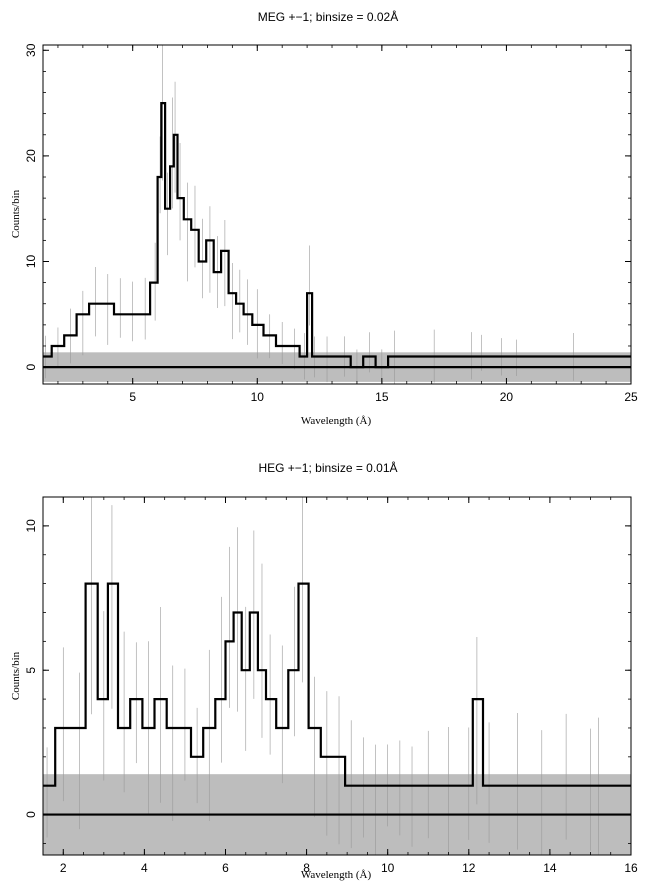  I want to click on y-tick-label: 5, so click(31, 670).